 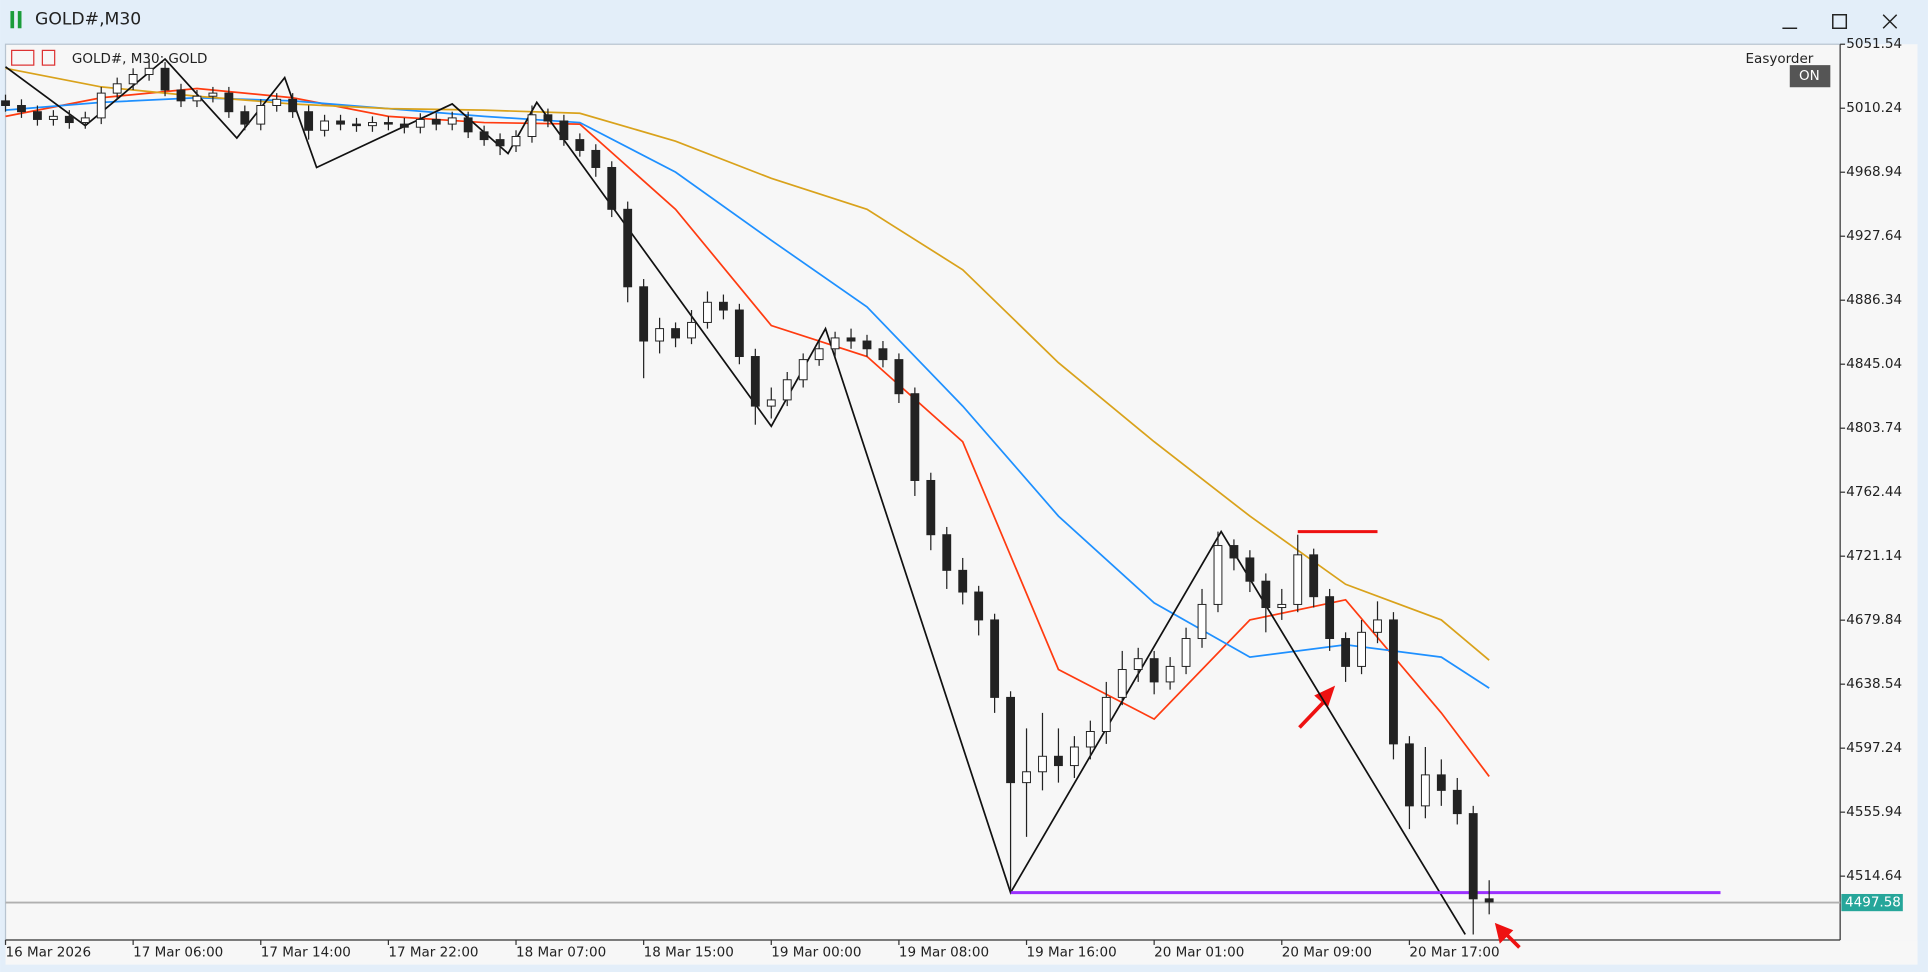 I want to click on y-tick-label: 4555.94, so click(x=1874, y=812).